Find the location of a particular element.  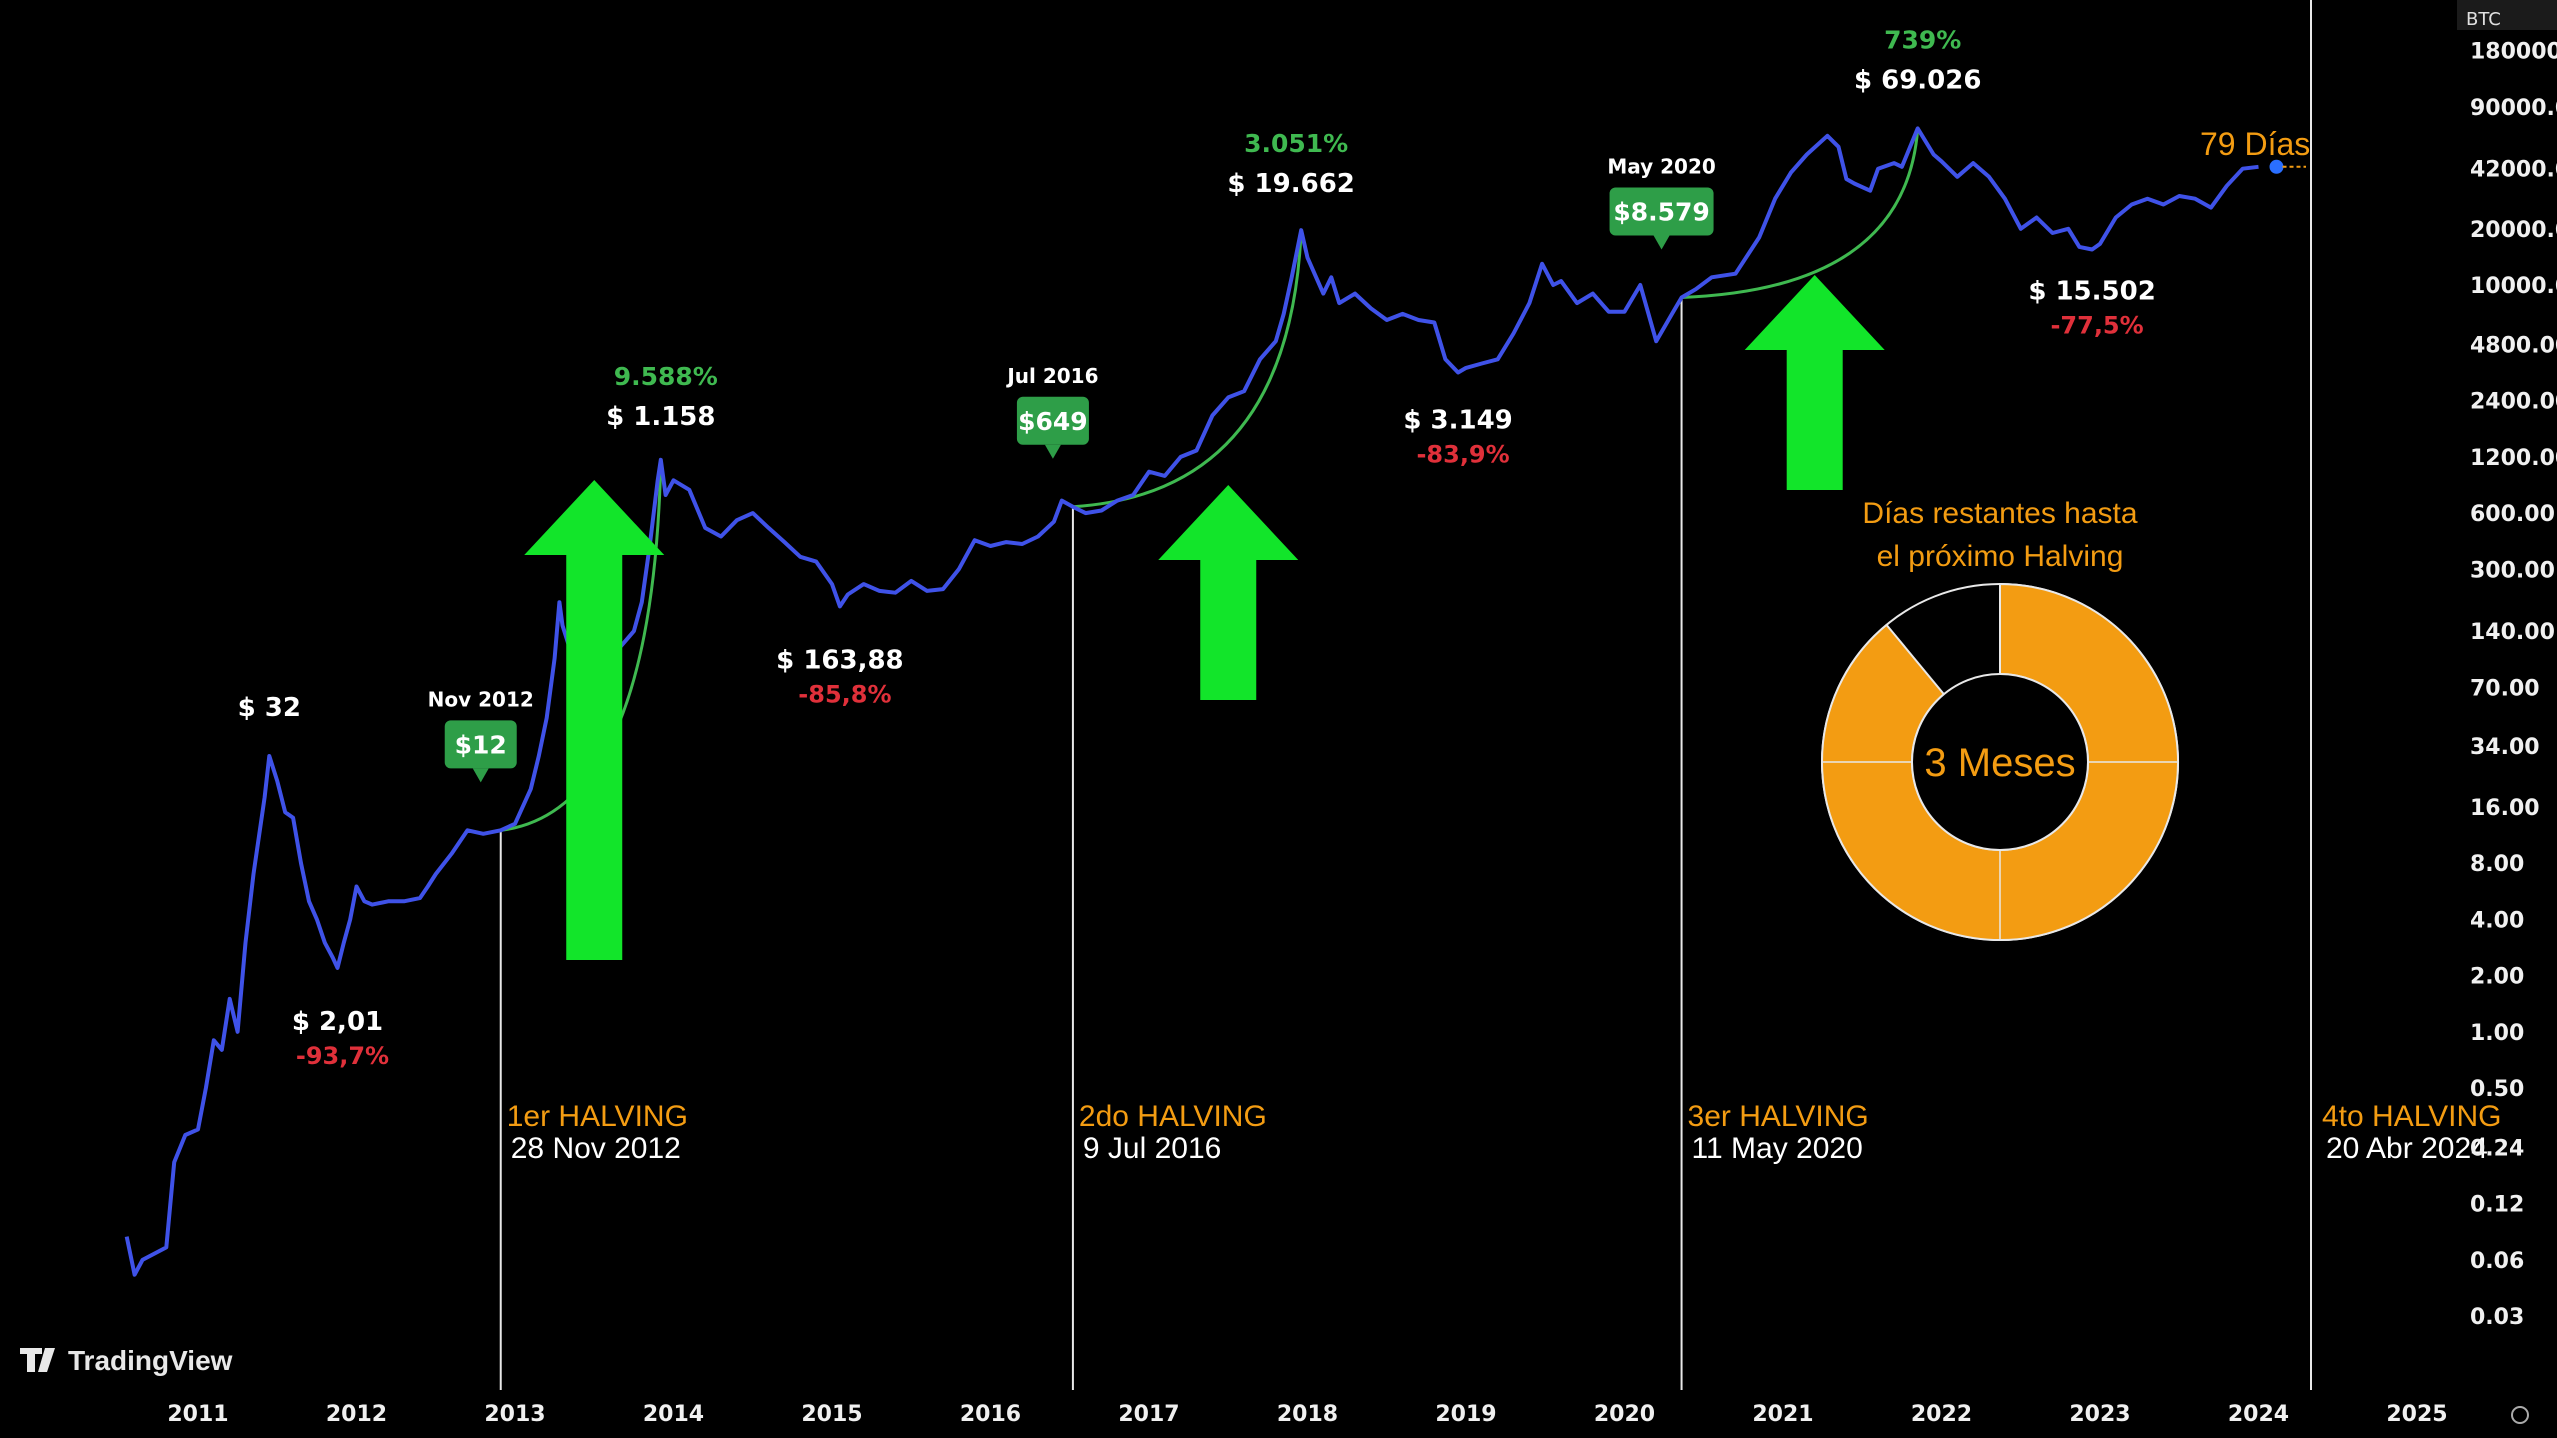

y-tick-label: 0.12 is located at coordinates (2497, 1205).